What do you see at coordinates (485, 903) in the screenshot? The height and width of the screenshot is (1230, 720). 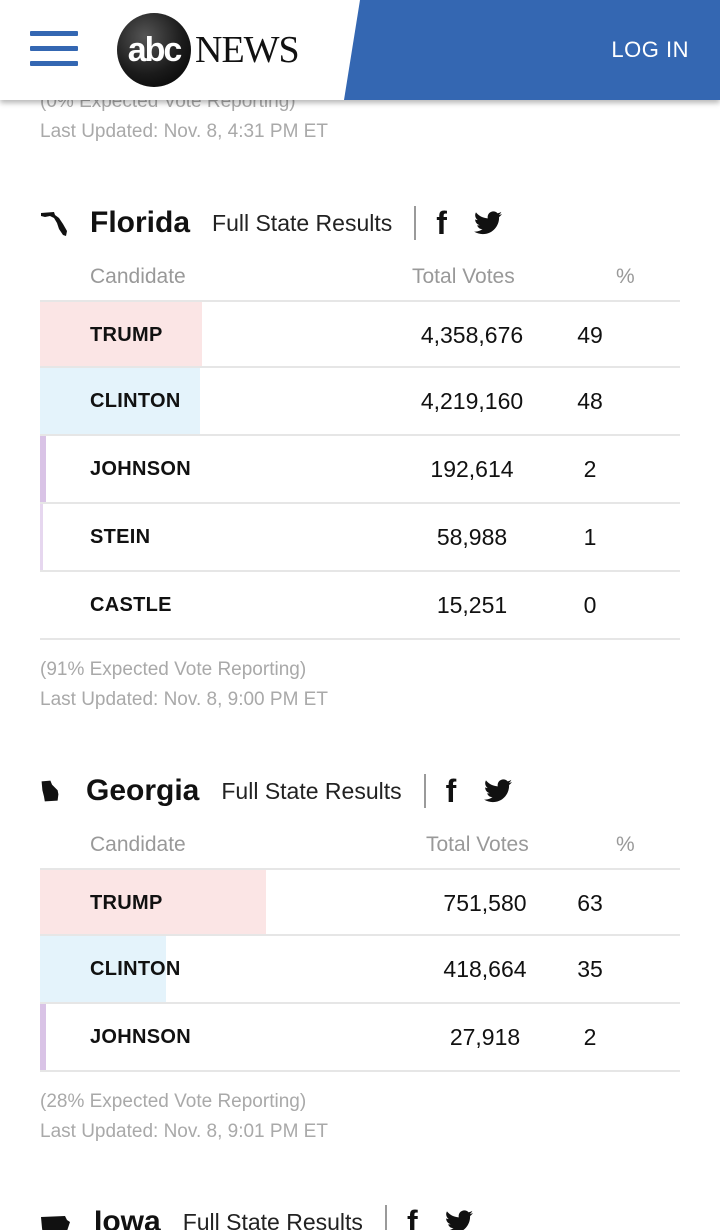 I see `total-votes: 751,580` at bounding box center [485, 903].